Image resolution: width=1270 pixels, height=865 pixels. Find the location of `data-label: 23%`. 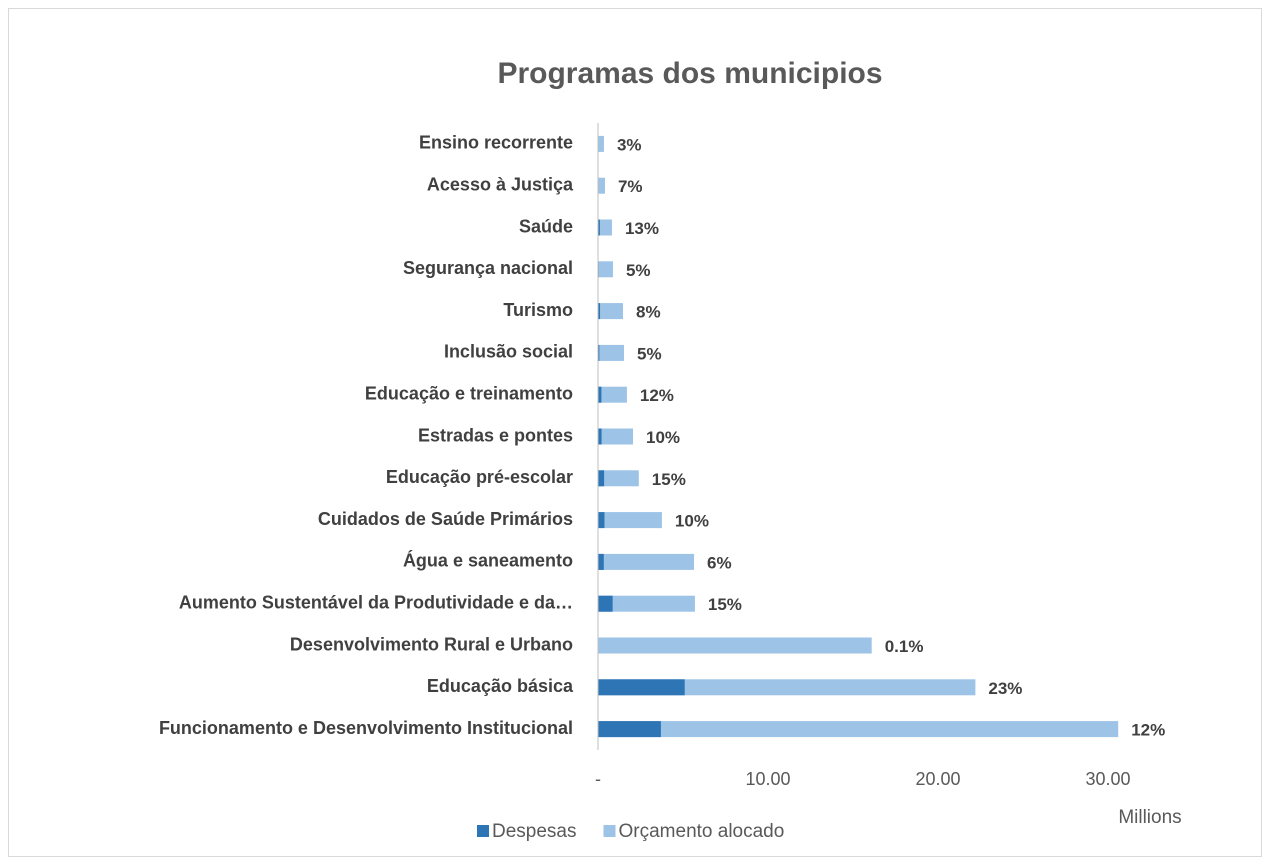

data-label: 23% is located at coordinates (1005, 688).